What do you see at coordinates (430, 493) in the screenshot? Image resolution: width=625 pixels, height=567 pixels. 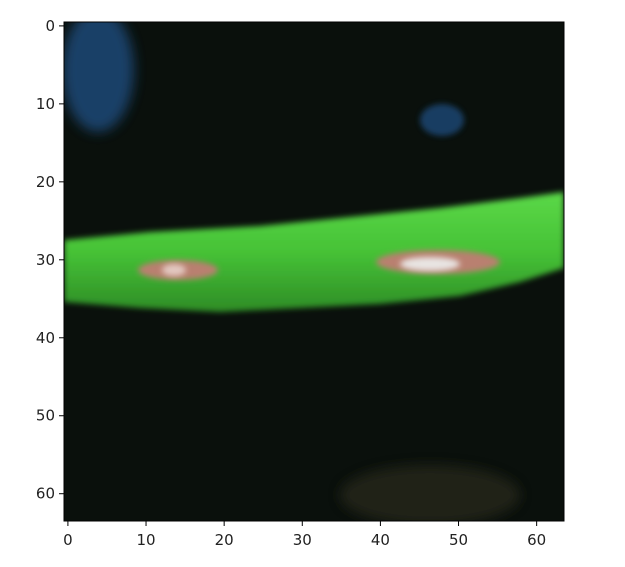 I see `dim-patch-bottom` at bounding box center [430, 493].